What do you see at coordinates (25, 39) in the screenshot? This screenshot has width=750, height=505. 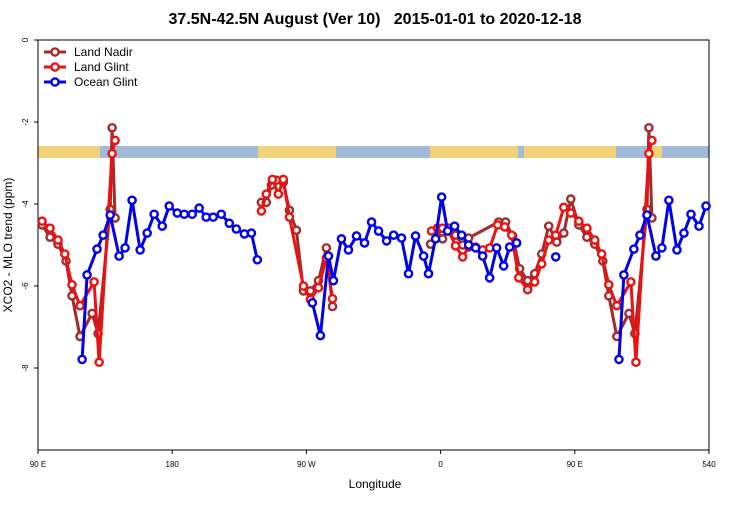 I see `y-tick-label: 0` at bounding box center [25, 39].